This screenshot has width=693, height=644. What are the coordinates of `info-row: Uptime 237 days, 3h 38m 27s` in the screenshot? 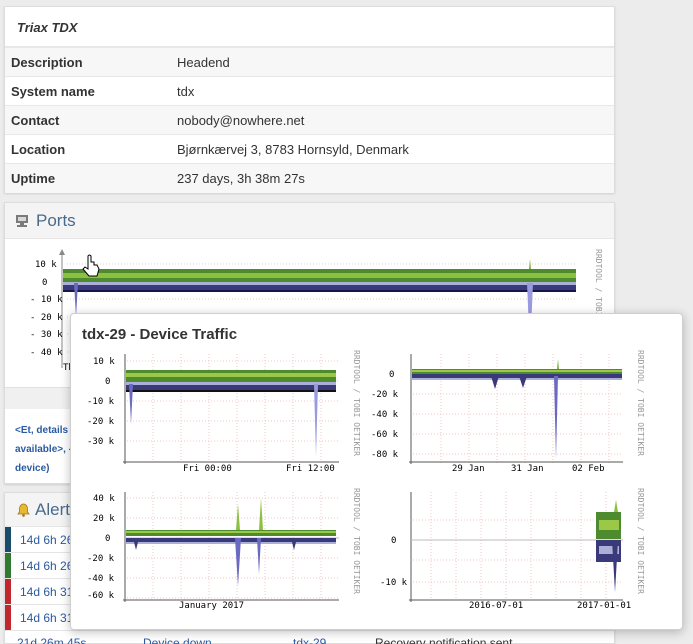 It's located at (309, 178).